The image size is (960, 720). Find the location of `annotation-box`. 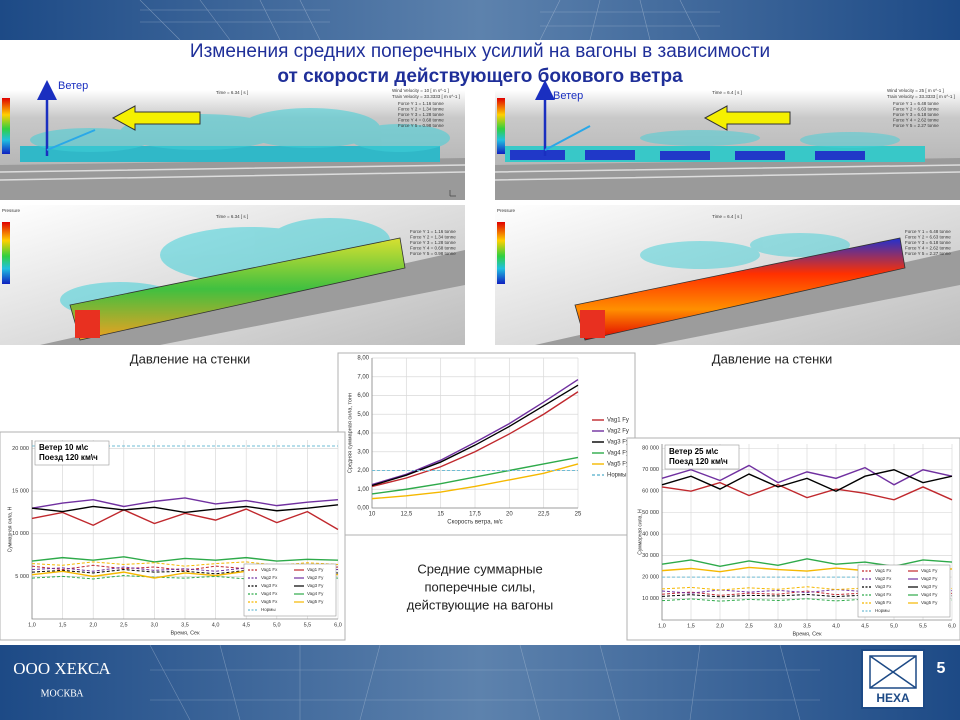

annotation-box is located at coordinates (702, 457).